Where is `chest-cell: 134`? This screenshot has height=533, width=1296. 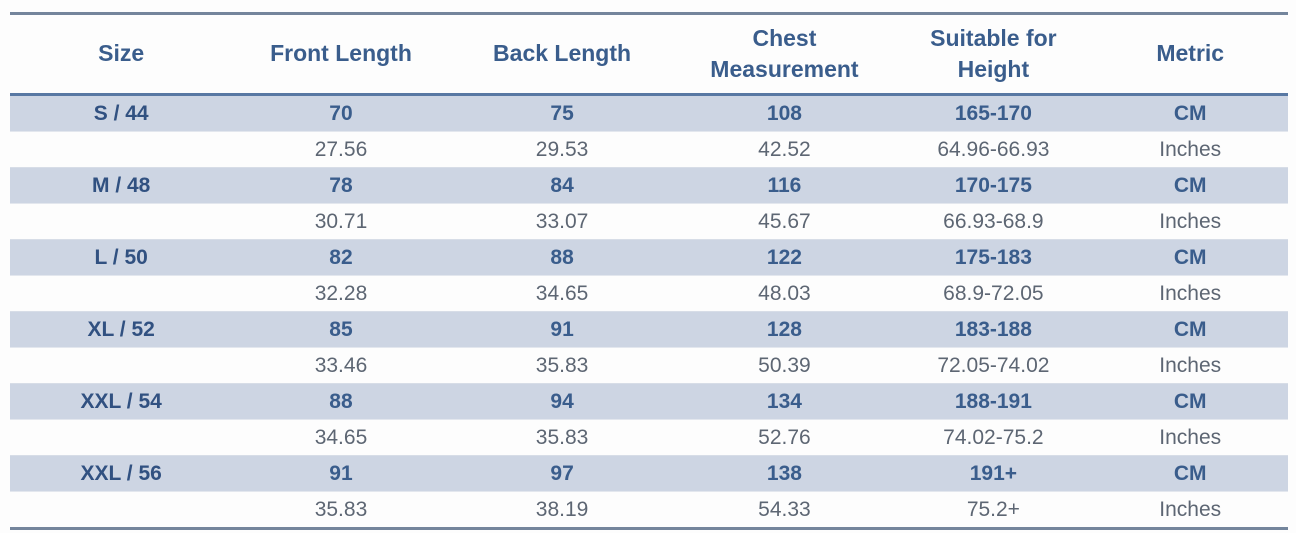 chest-cell: 134 is located at coordinates (784, 401).